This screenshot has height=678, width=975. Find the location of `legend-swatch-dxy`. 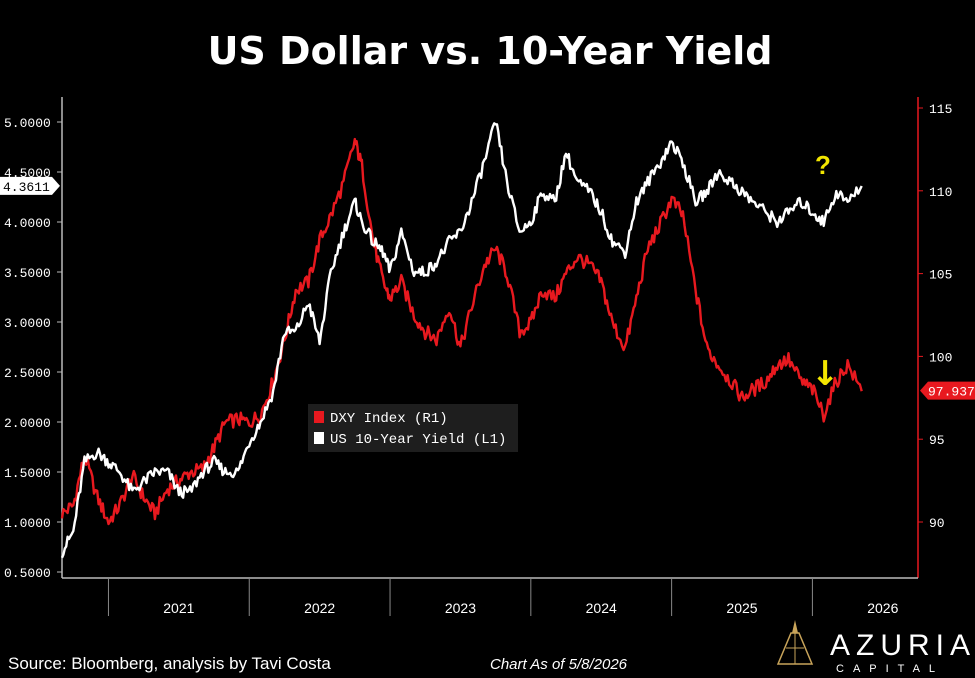

legend-swatch-dxy is located at coordinates (319, 417).